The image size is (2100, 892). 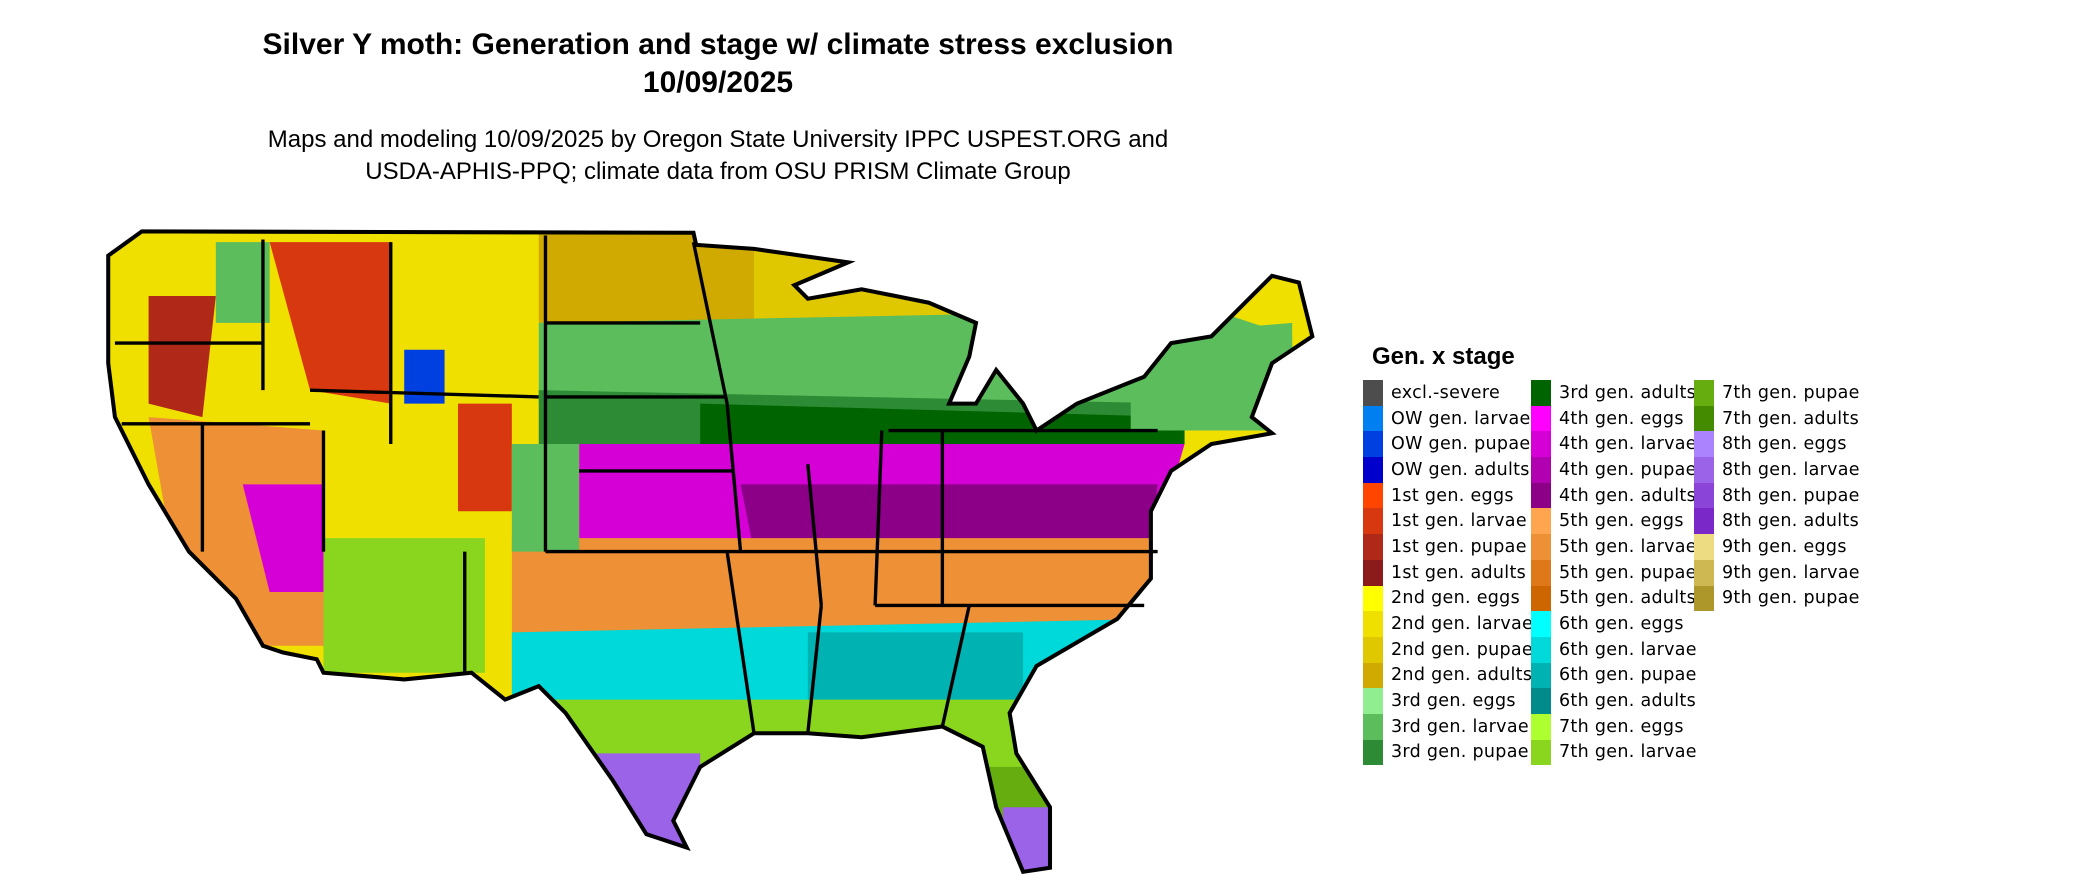 What do you see at coordinates (1791, 392) in the screenshot?
I see `legend-label: 7th gen. pupae` at bounding box center [1791, 392].